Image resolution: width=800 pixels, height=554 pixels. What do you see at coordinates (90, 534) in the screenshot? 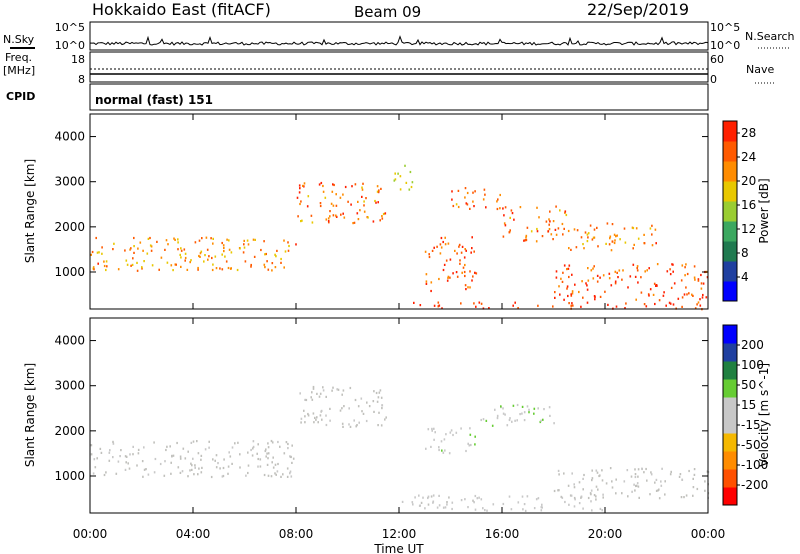
I see `x-tick-label: 00:00` at bounding box center [90, 534].